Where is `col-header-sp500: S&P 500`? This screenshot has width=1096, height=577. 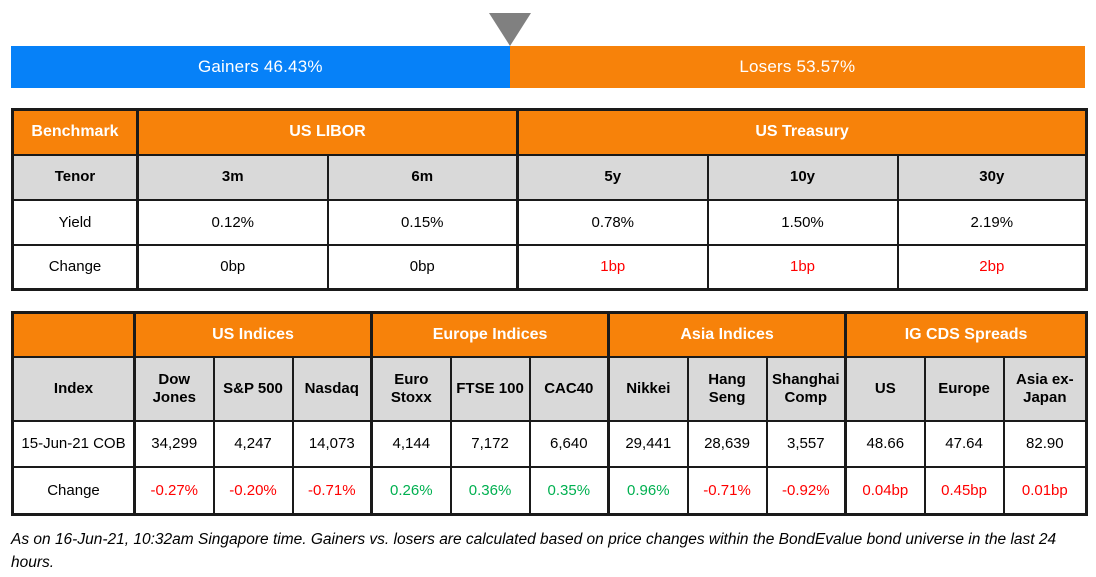
col-header-sp500: S&P 500 is located at coordinates (253, 388).